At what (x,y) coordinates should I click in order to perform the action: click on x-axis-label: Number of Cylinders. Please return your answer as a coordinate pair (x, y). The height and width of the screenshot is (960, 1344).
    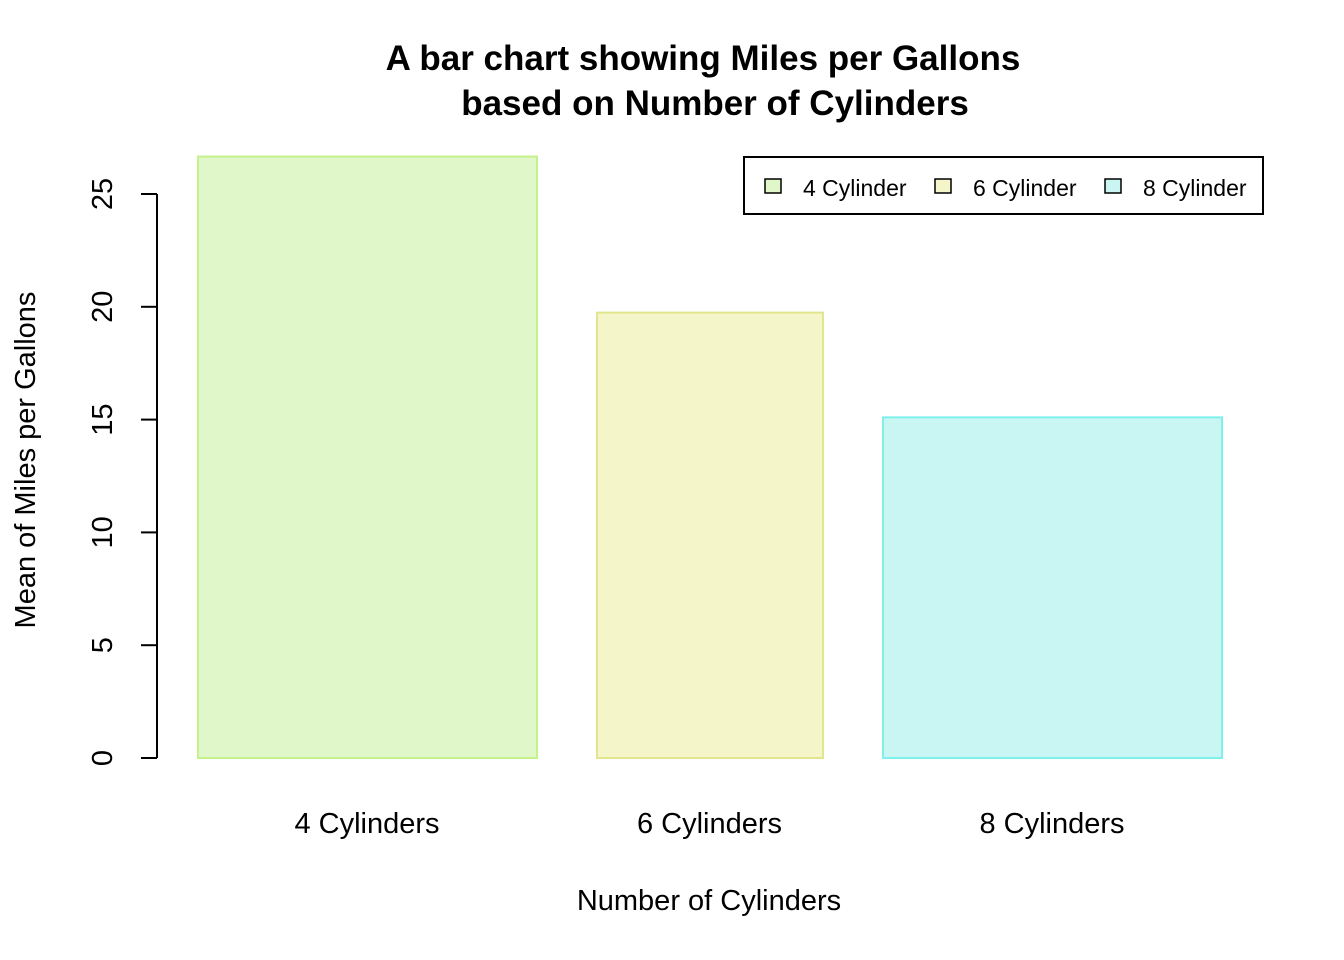
    Looking at the image, I should click on (709, 901).